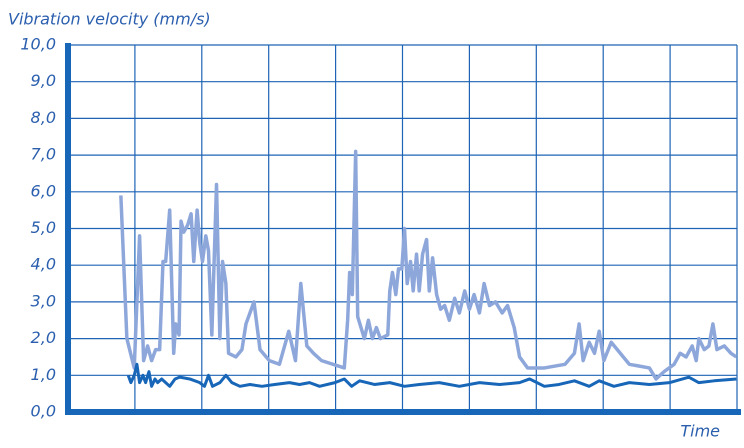 The height and width of the screenshot is (448, 744). What do you see at coordinates (43, 80) in the screenshot?
I see `y-tick-label: 9,0` at bounding box center [43, 80].